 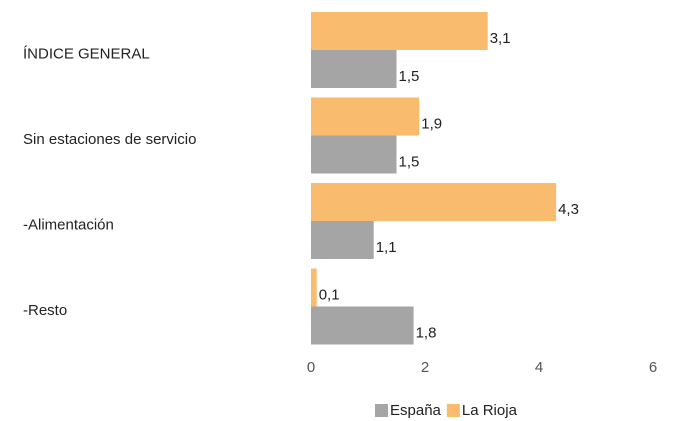 I want to click on category-label: Sin estaciones de servicio, so click(x=109, y=139).